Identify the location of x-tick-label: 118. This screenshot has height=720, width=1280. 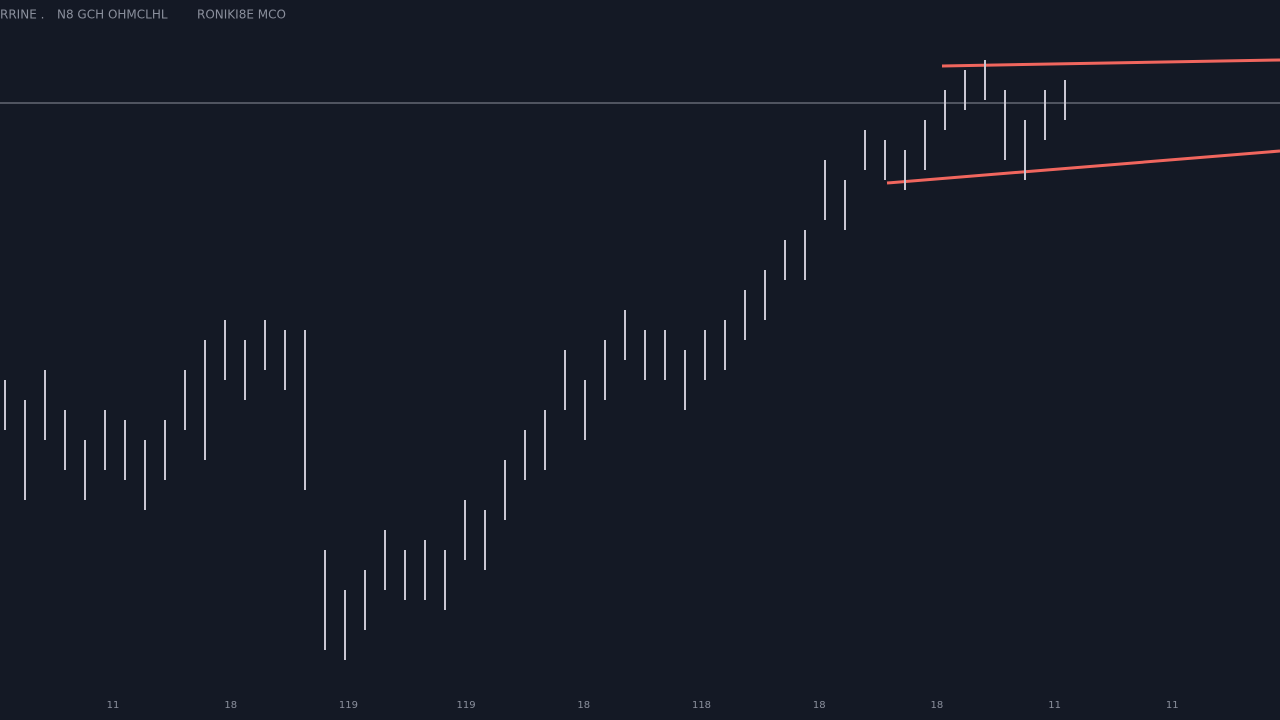
(701, 705).